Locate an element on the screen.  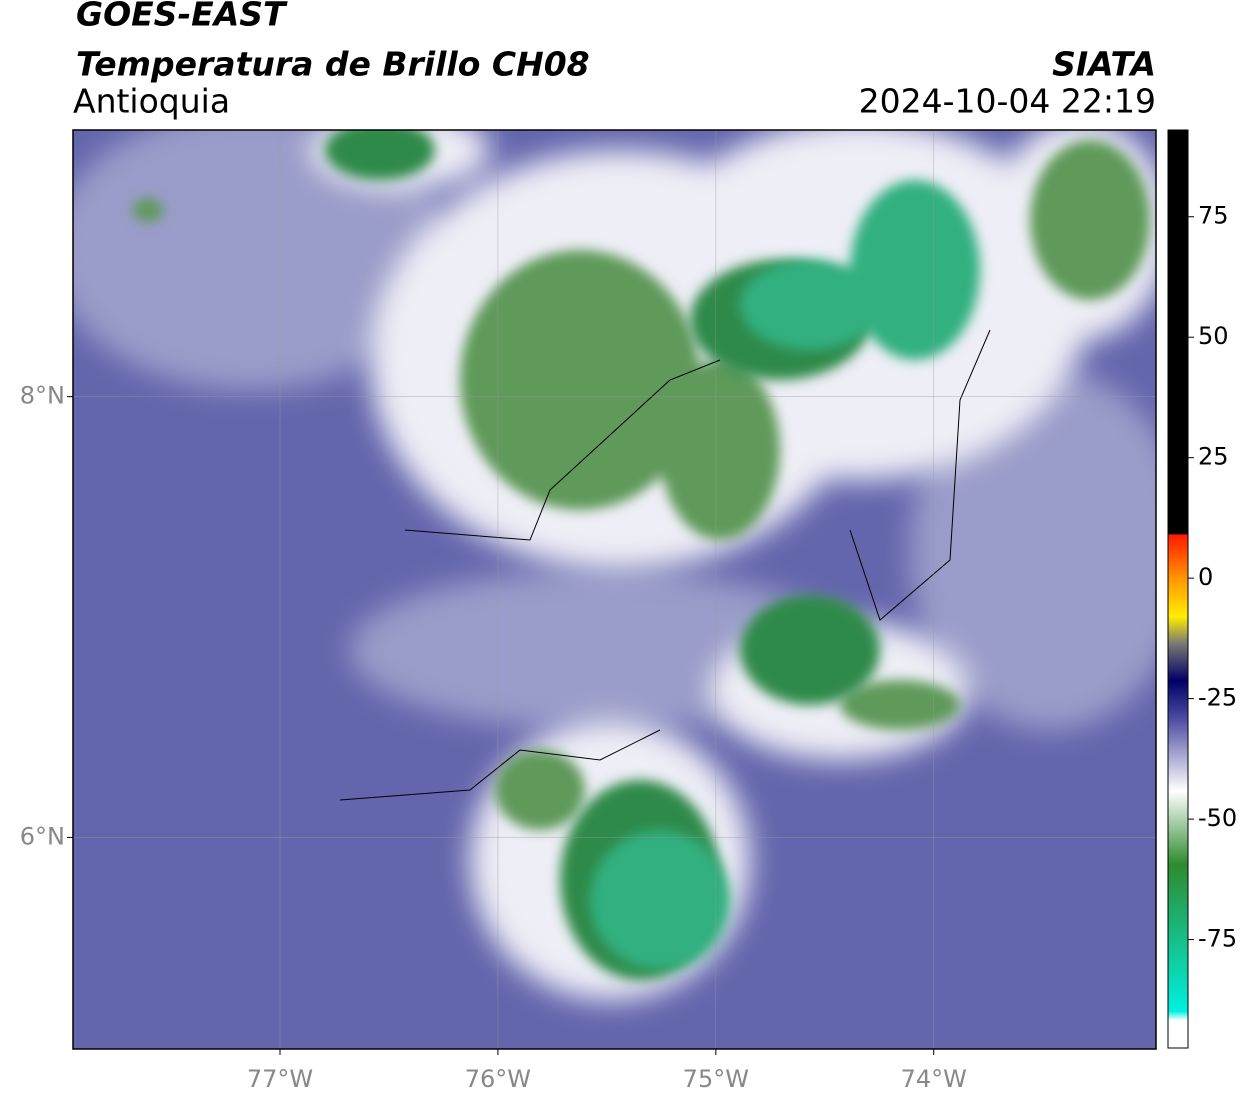
source: SIATA is located at coordinates (1104, 64).